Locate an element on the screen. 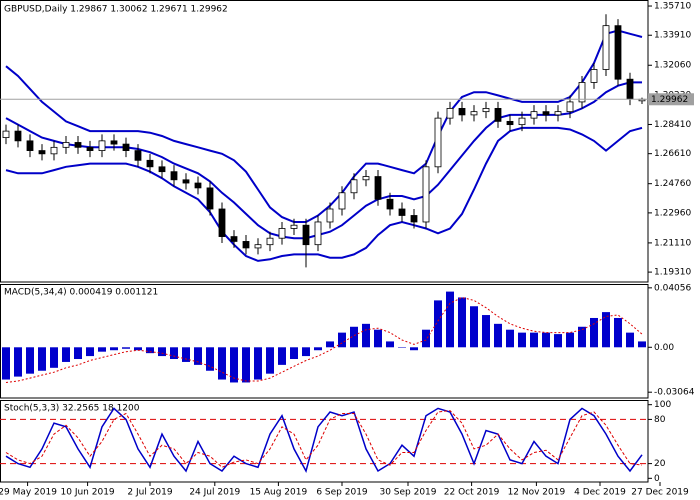  x-tick-label: 30 Sep 2019 is located at coordinates (407, 493).